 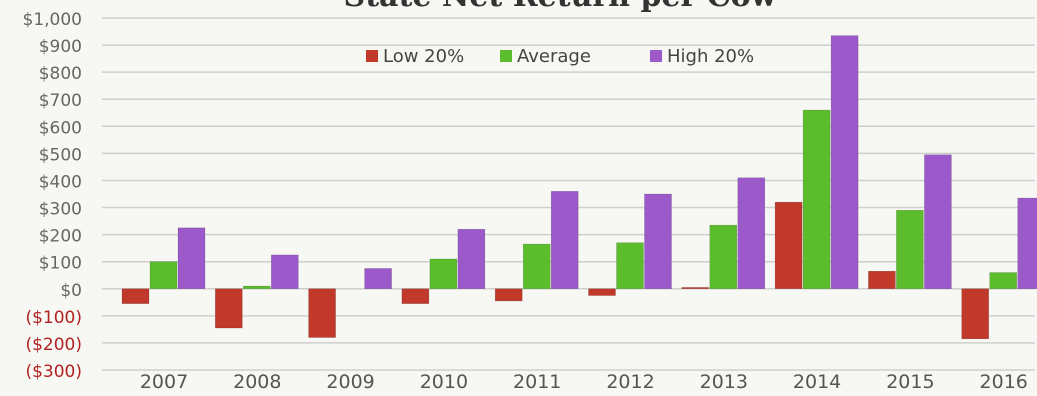 I want to click on y-tick-label: ($100), so click(x=53, y=318).